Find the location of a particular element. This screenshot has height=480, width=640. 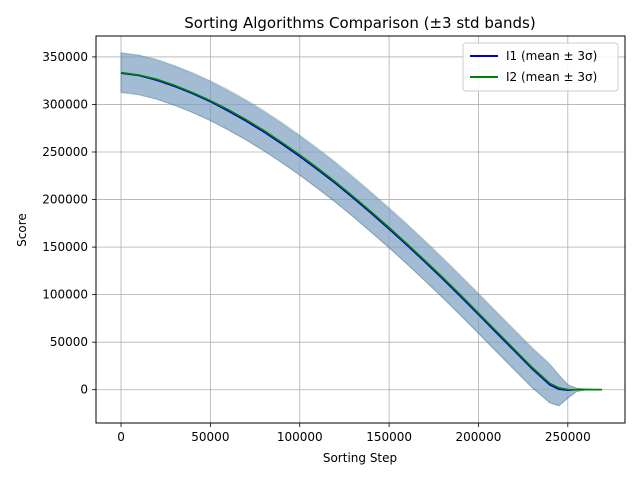

x-tick-label: 50000 is located at coordinates (210, 437).